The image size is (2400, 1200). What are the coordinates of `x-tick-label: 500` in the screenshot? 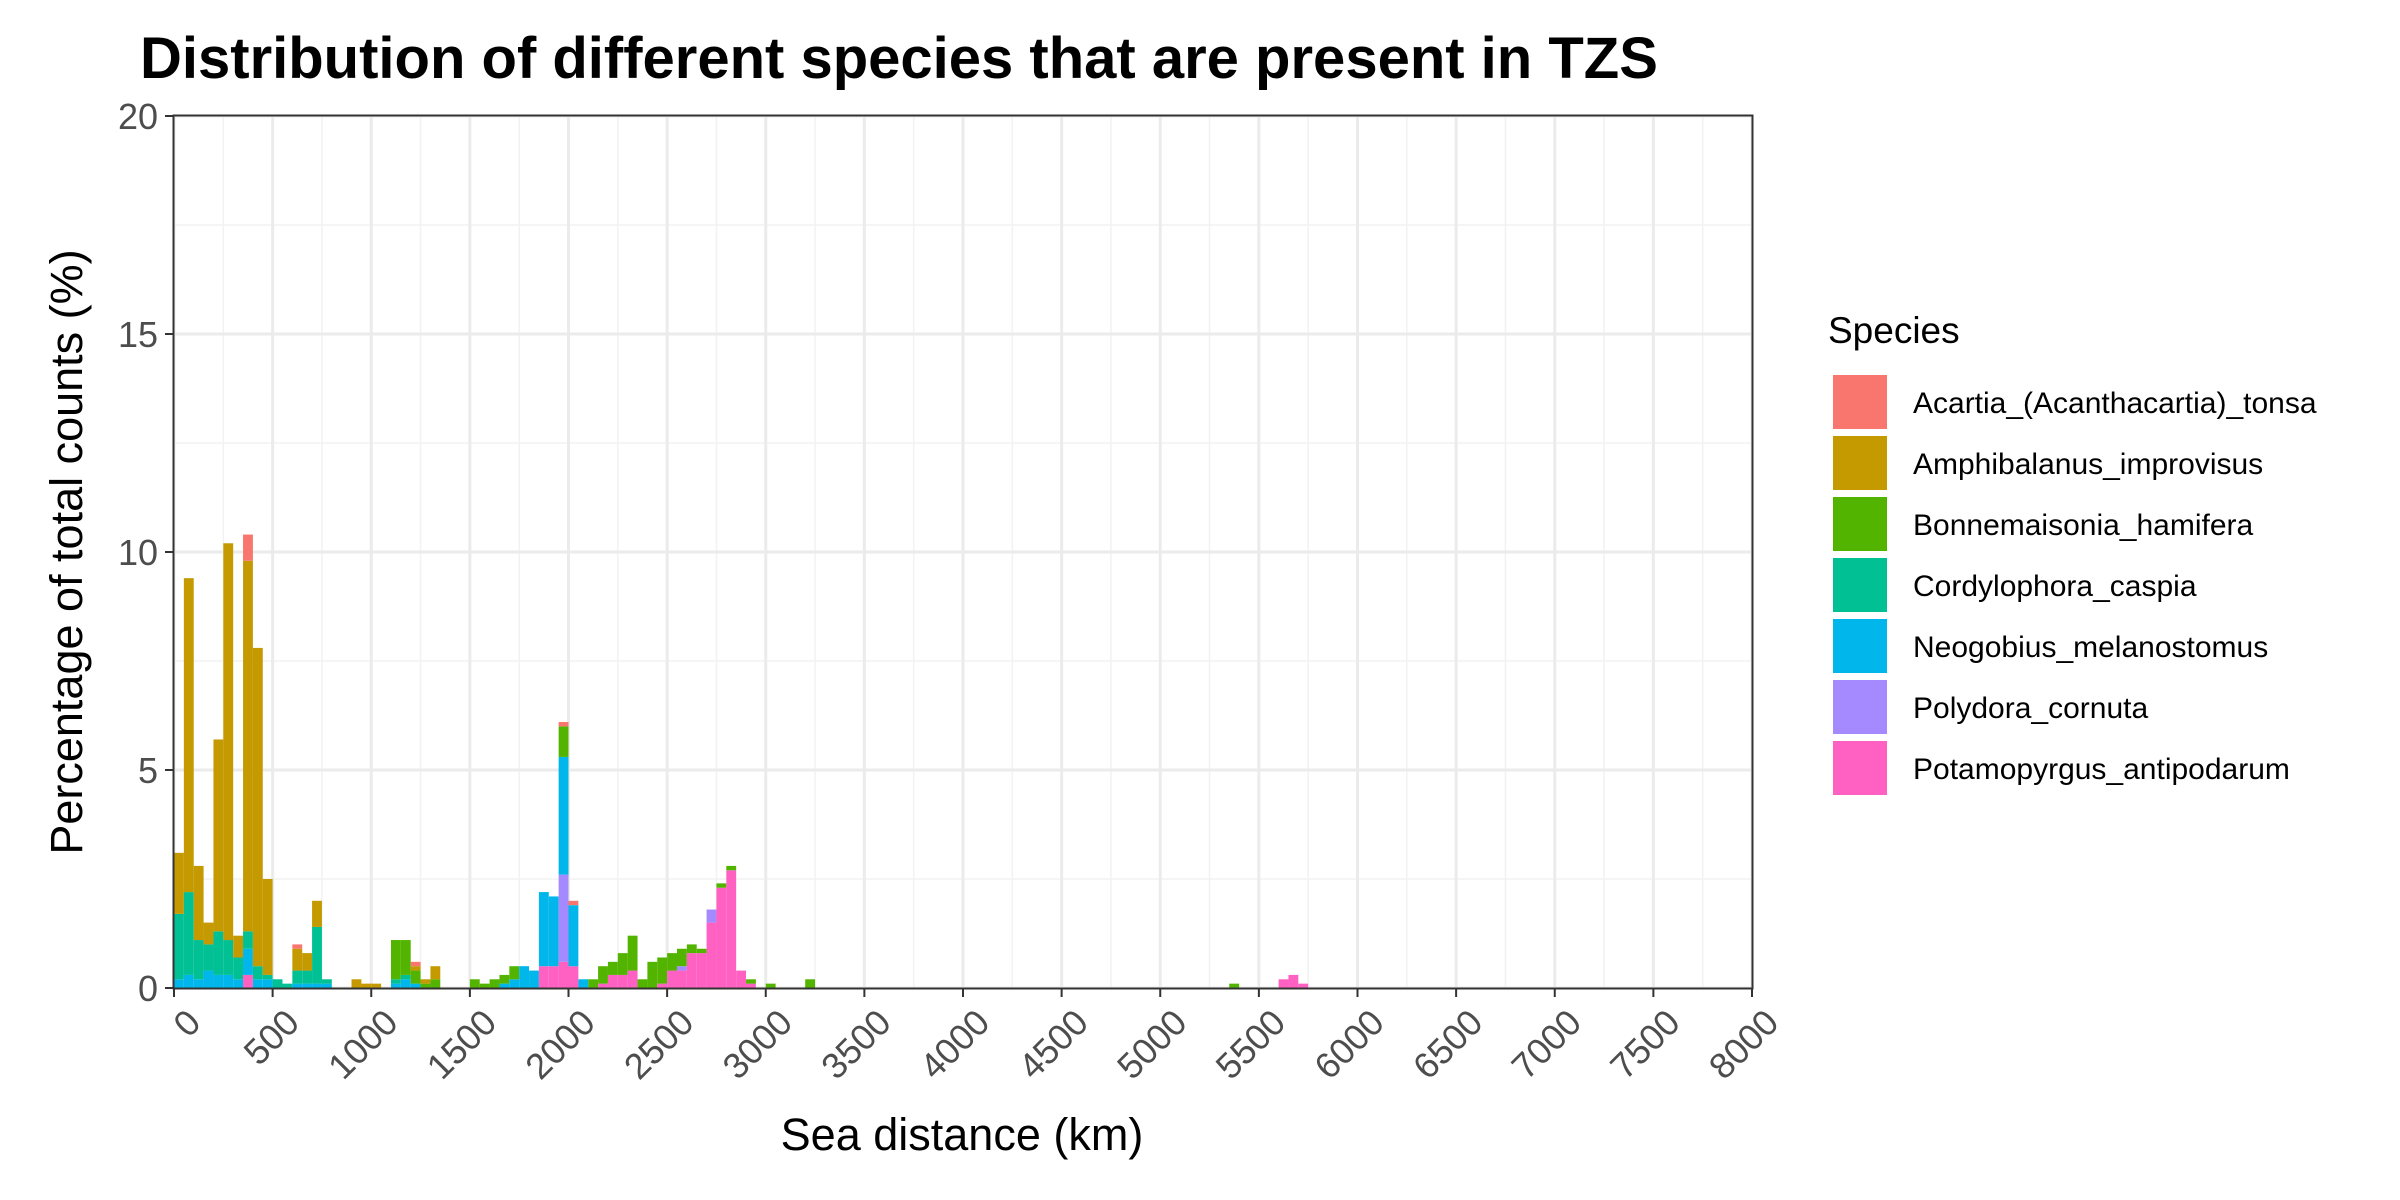 It's located at (270, 1036).